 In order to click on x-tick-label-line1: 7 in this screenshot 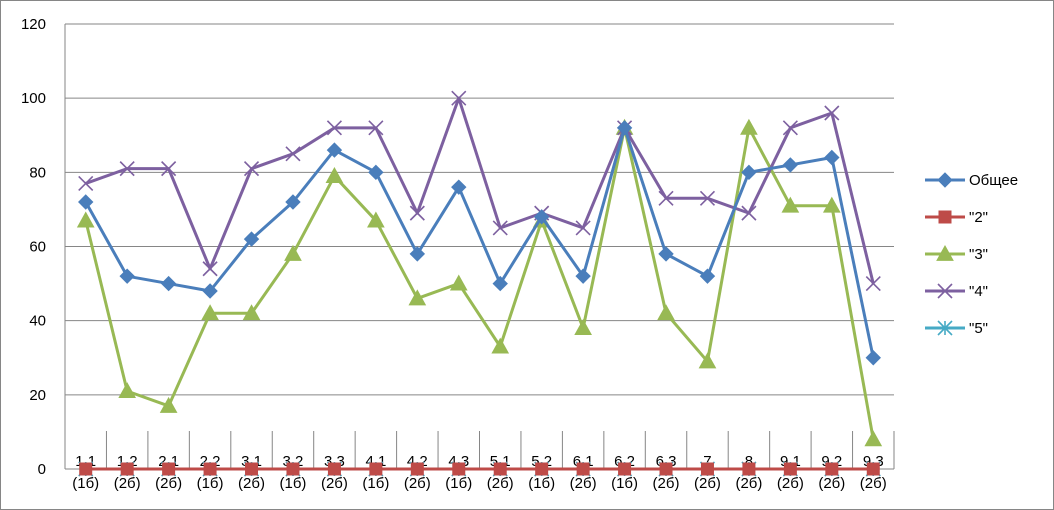, I will do `click(707, 461)`.